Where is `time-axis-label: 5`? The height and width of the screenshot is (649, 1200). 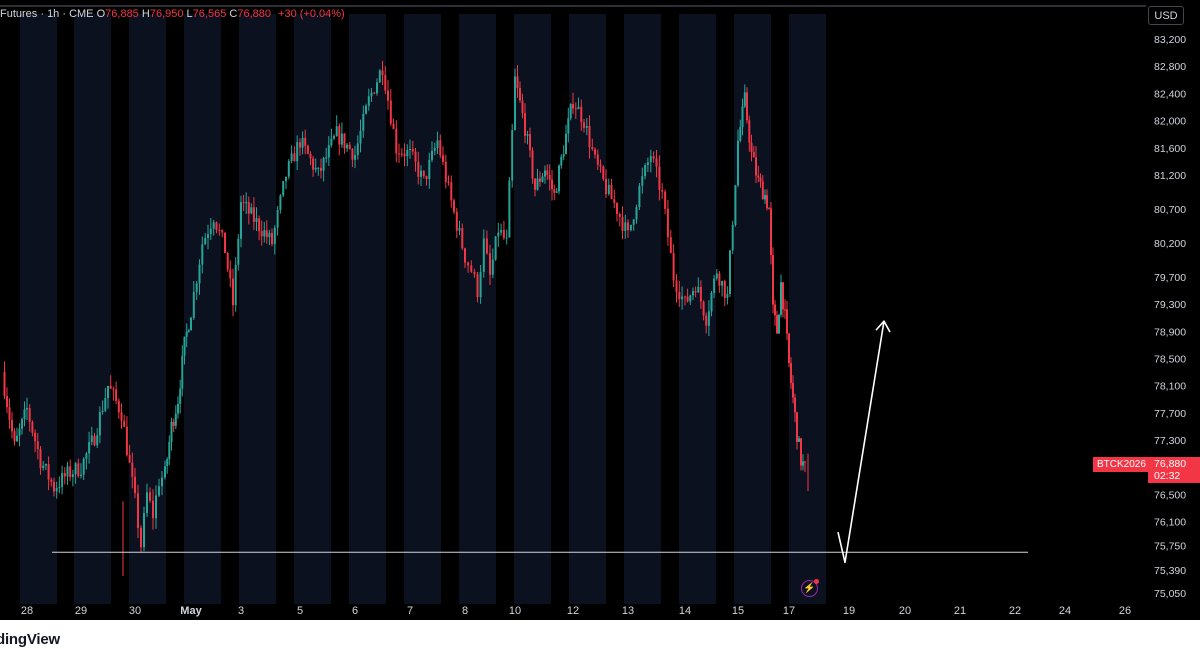
time-axis-label: 5 is located at coordinates (300, 611).